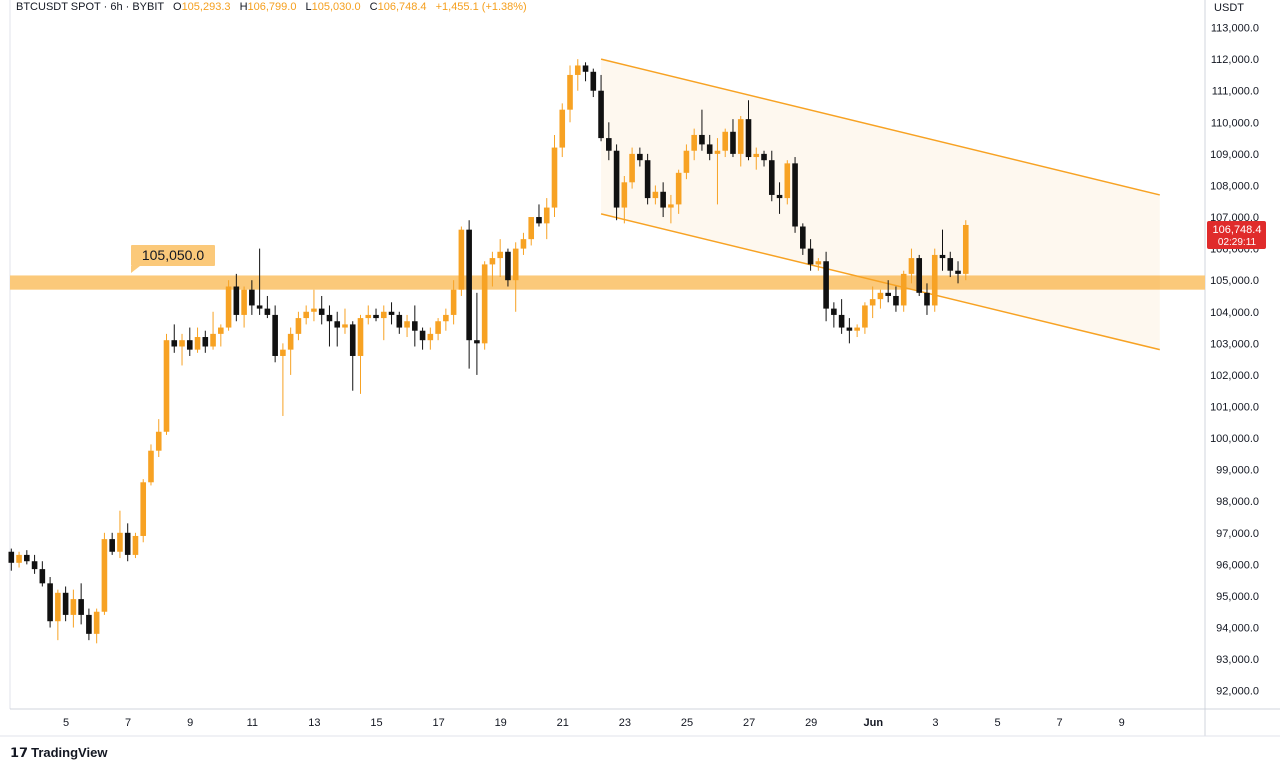  What do you see at coordinates (90, 7) in the screenshot?
I see `symbol-label: BTCUSDT SPOT · 6h · BYBIT` at bounding box center [90, 7].